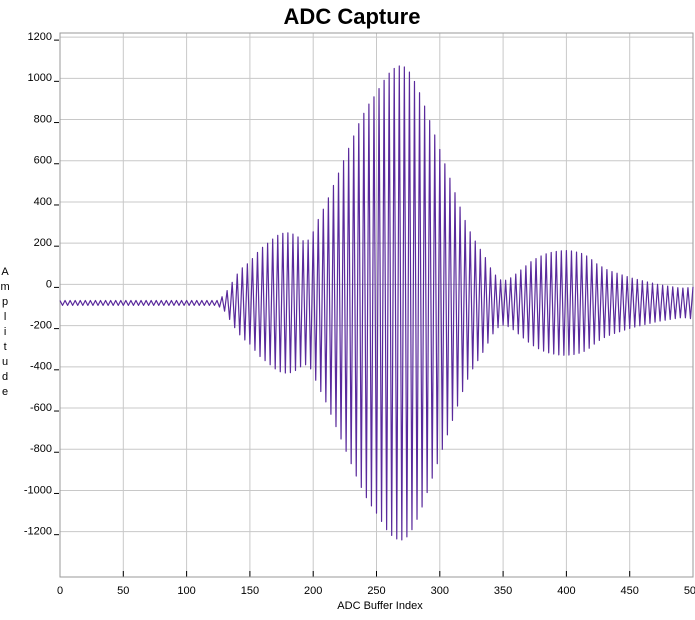 The width and height of the screenshot is (695, 620). What do you see at coordinates (43, 161) in the screenshot?
I see `y-tick-label: 600` at bounding box center [43, 161].